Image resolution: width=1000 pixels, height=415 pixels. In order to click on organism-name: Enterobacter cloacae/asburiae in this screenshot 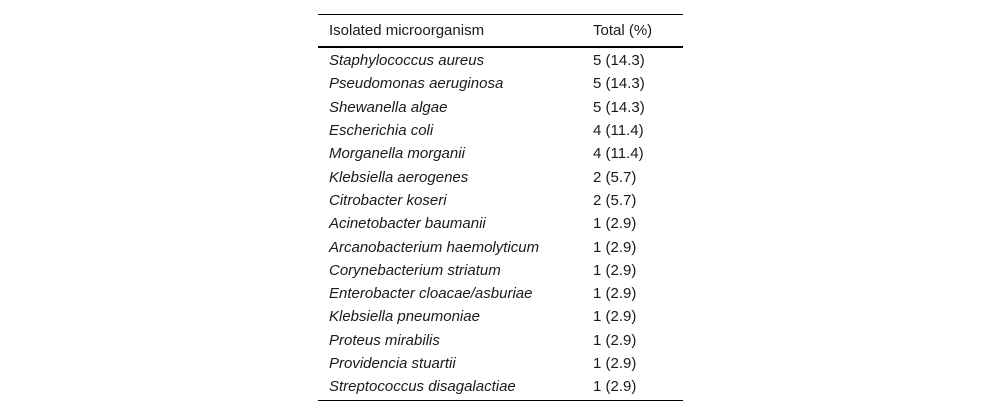, I will do `click(431, 294)`.